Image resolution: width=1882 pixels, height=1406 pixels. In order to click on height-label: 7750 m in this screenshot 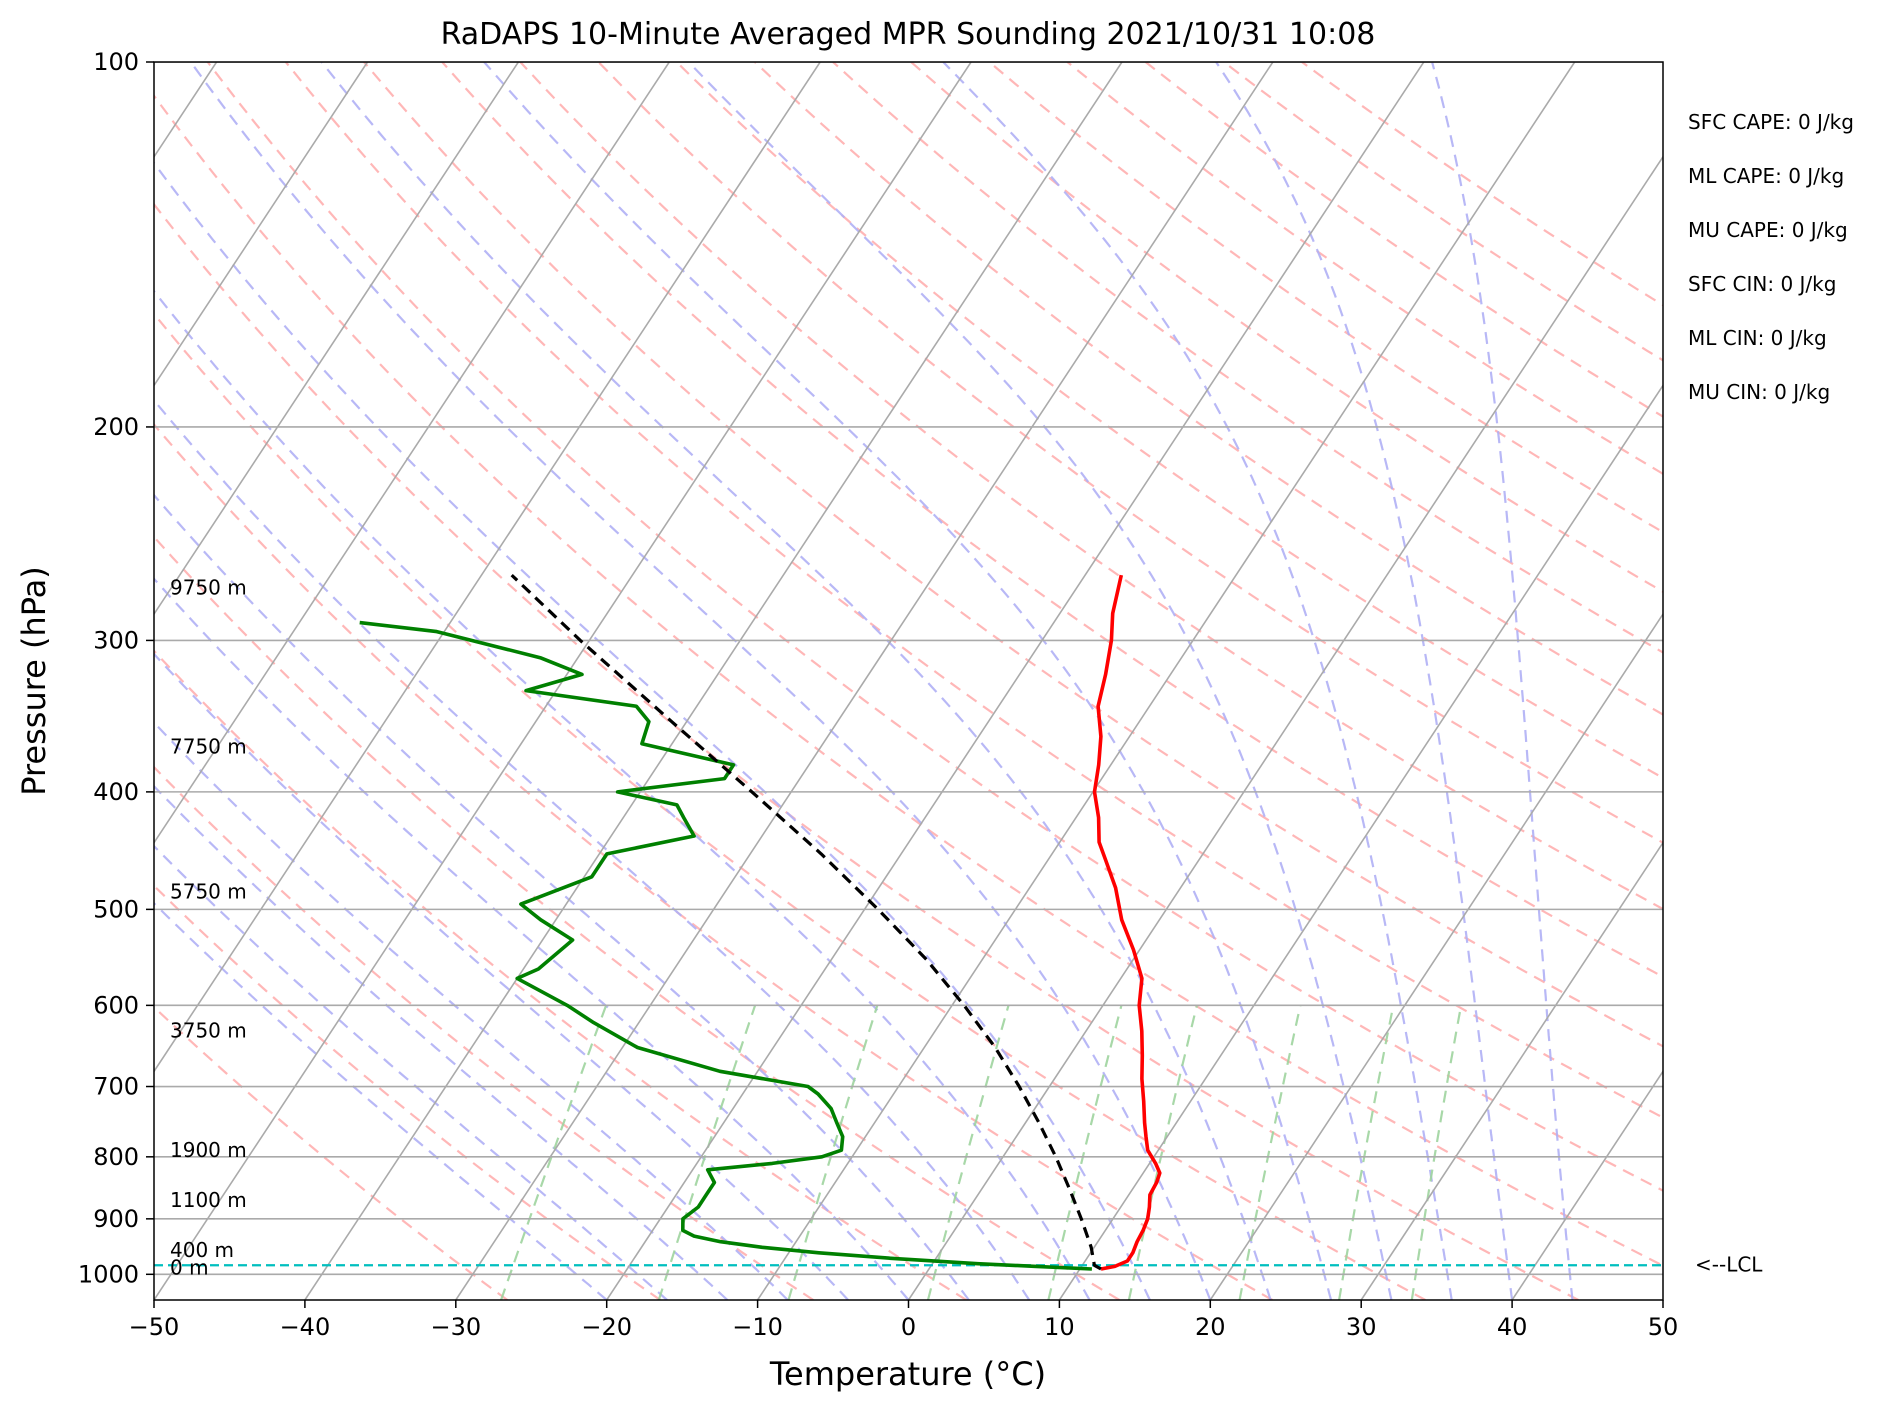, I will do `click(208, 747)`.